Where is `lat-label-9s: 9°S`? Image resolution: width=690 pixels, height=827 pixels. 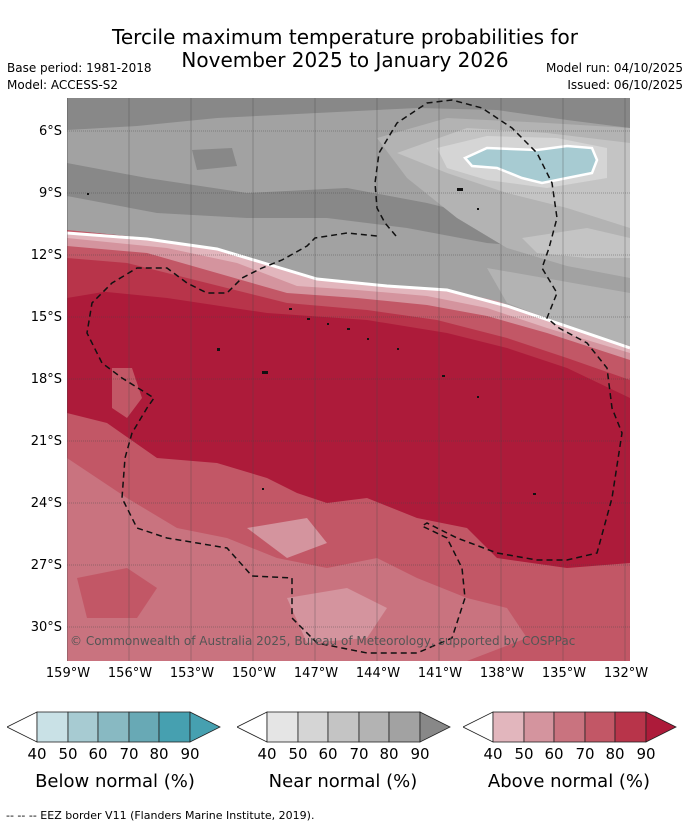
lat-label-9s: 9°S is located at coordinates (50, 193).